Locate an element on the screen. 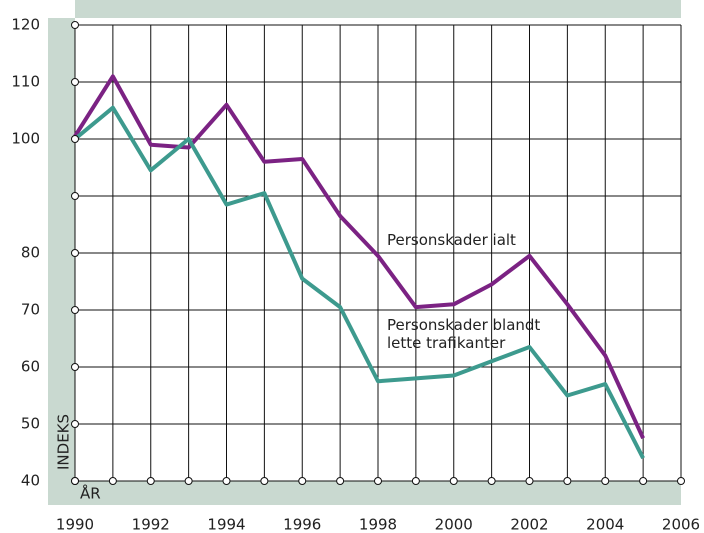  series-label: Personskader ialt is located at coordinates (451, 240).